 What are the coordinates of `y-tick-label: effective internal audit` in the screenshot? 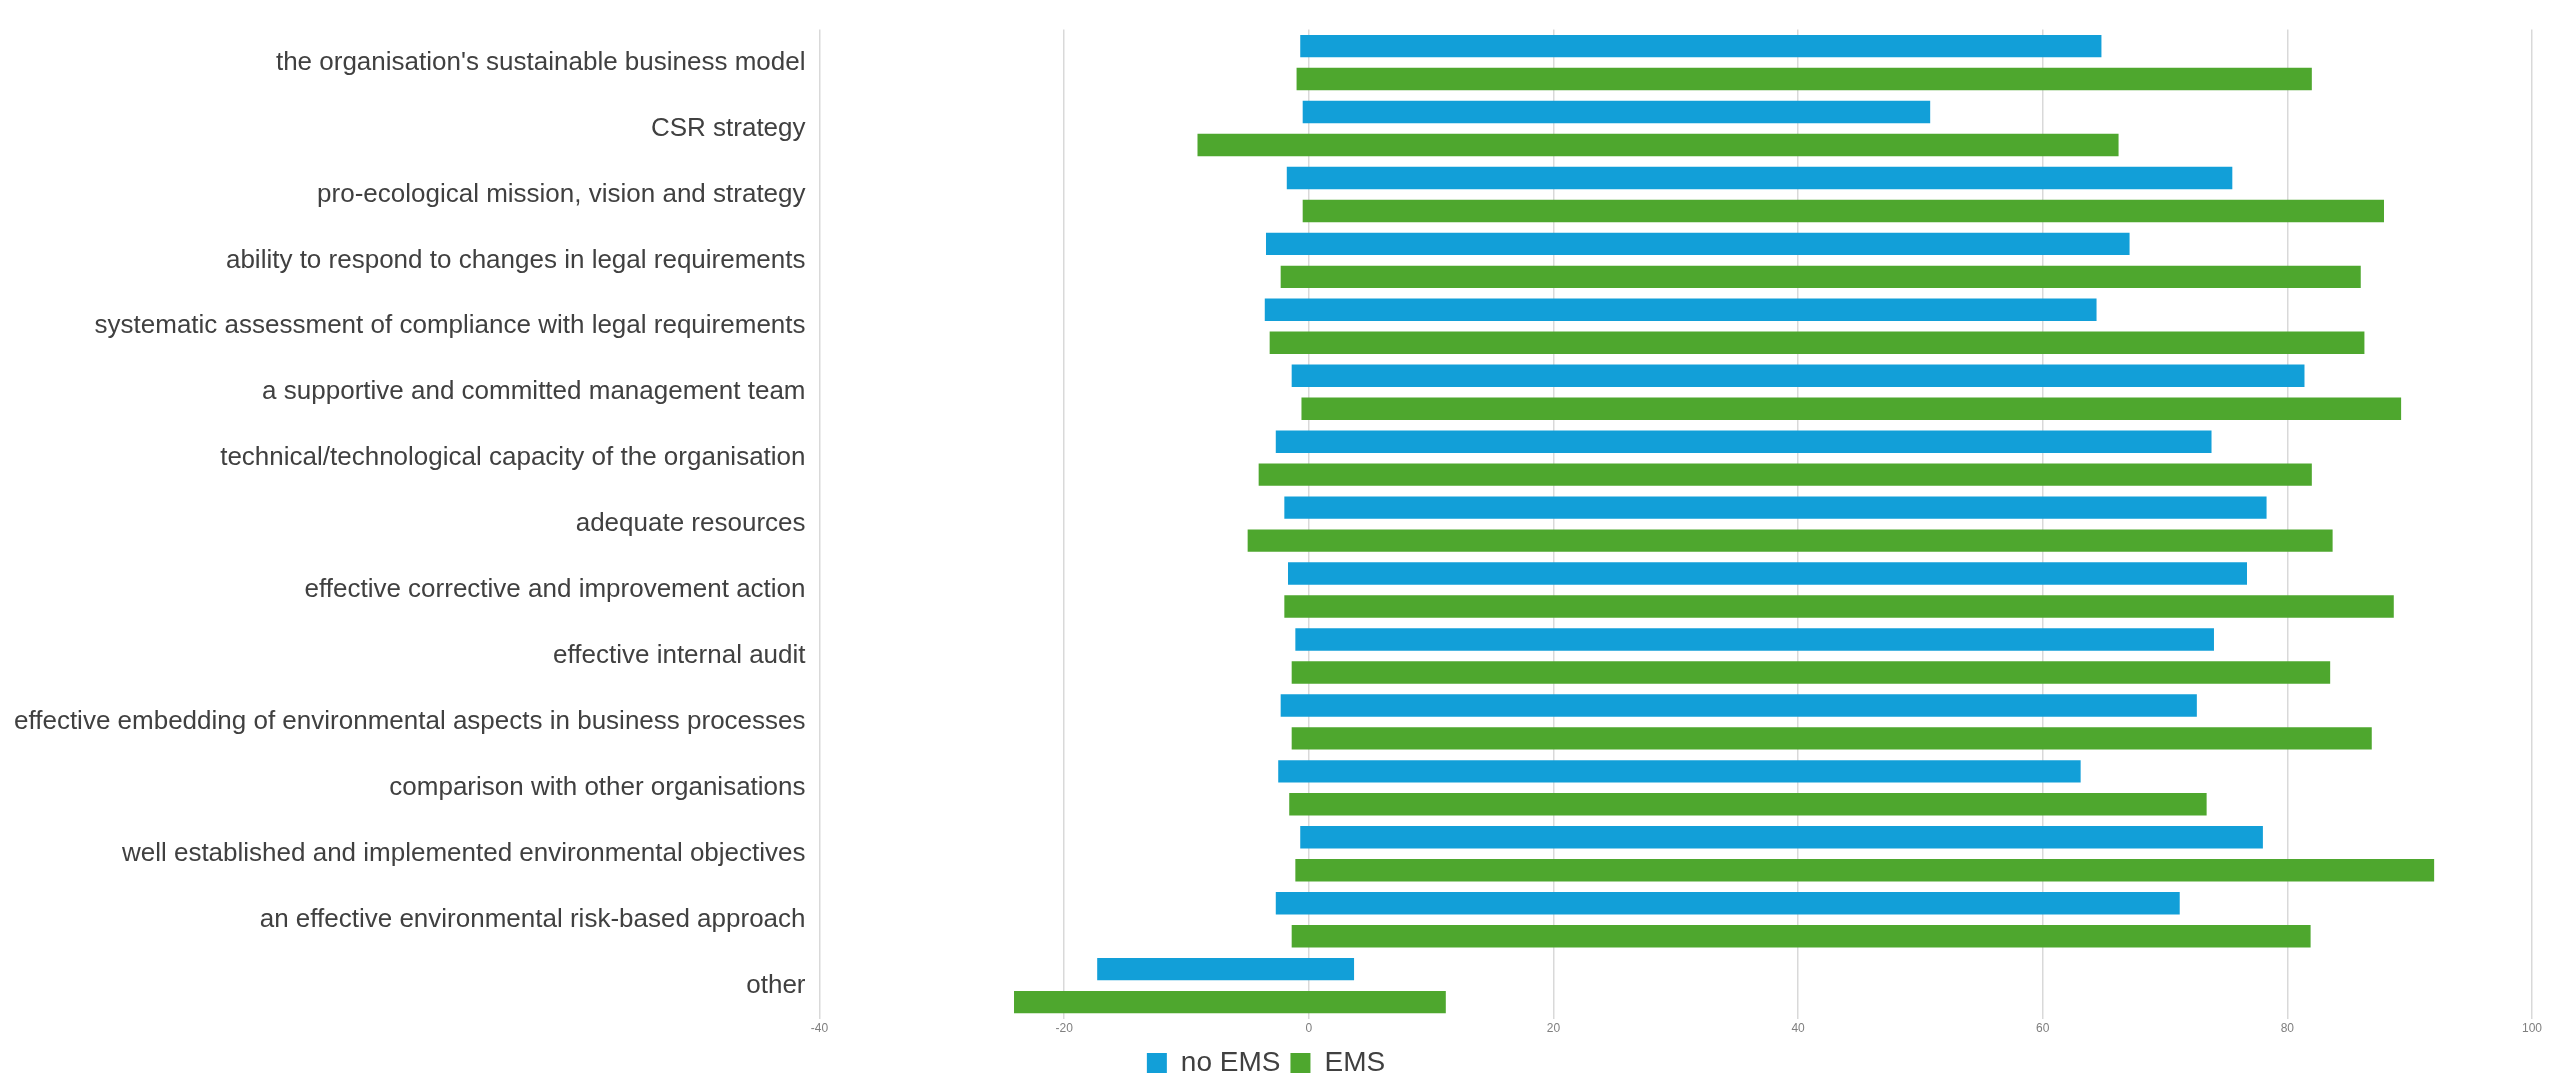 It's located at (680, 654).